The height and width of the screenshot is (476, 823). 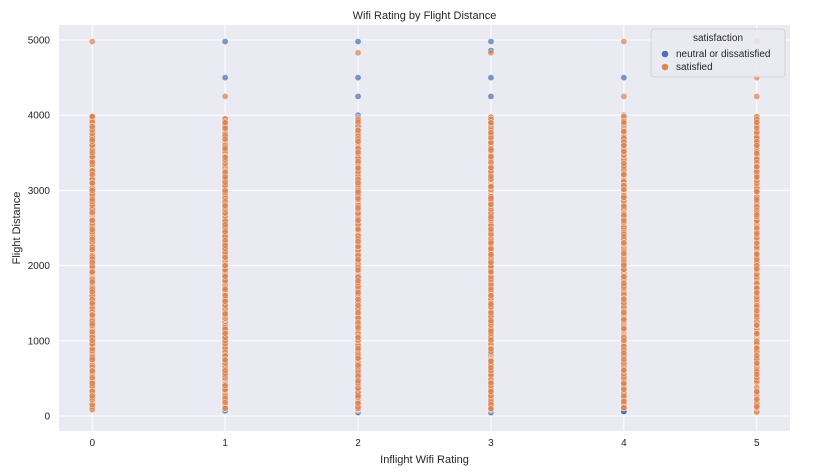 What do you see at coordinates (39, 41) in the screenshot?
I see `y-tick-label: 5000` at bounding box center [39, 41].